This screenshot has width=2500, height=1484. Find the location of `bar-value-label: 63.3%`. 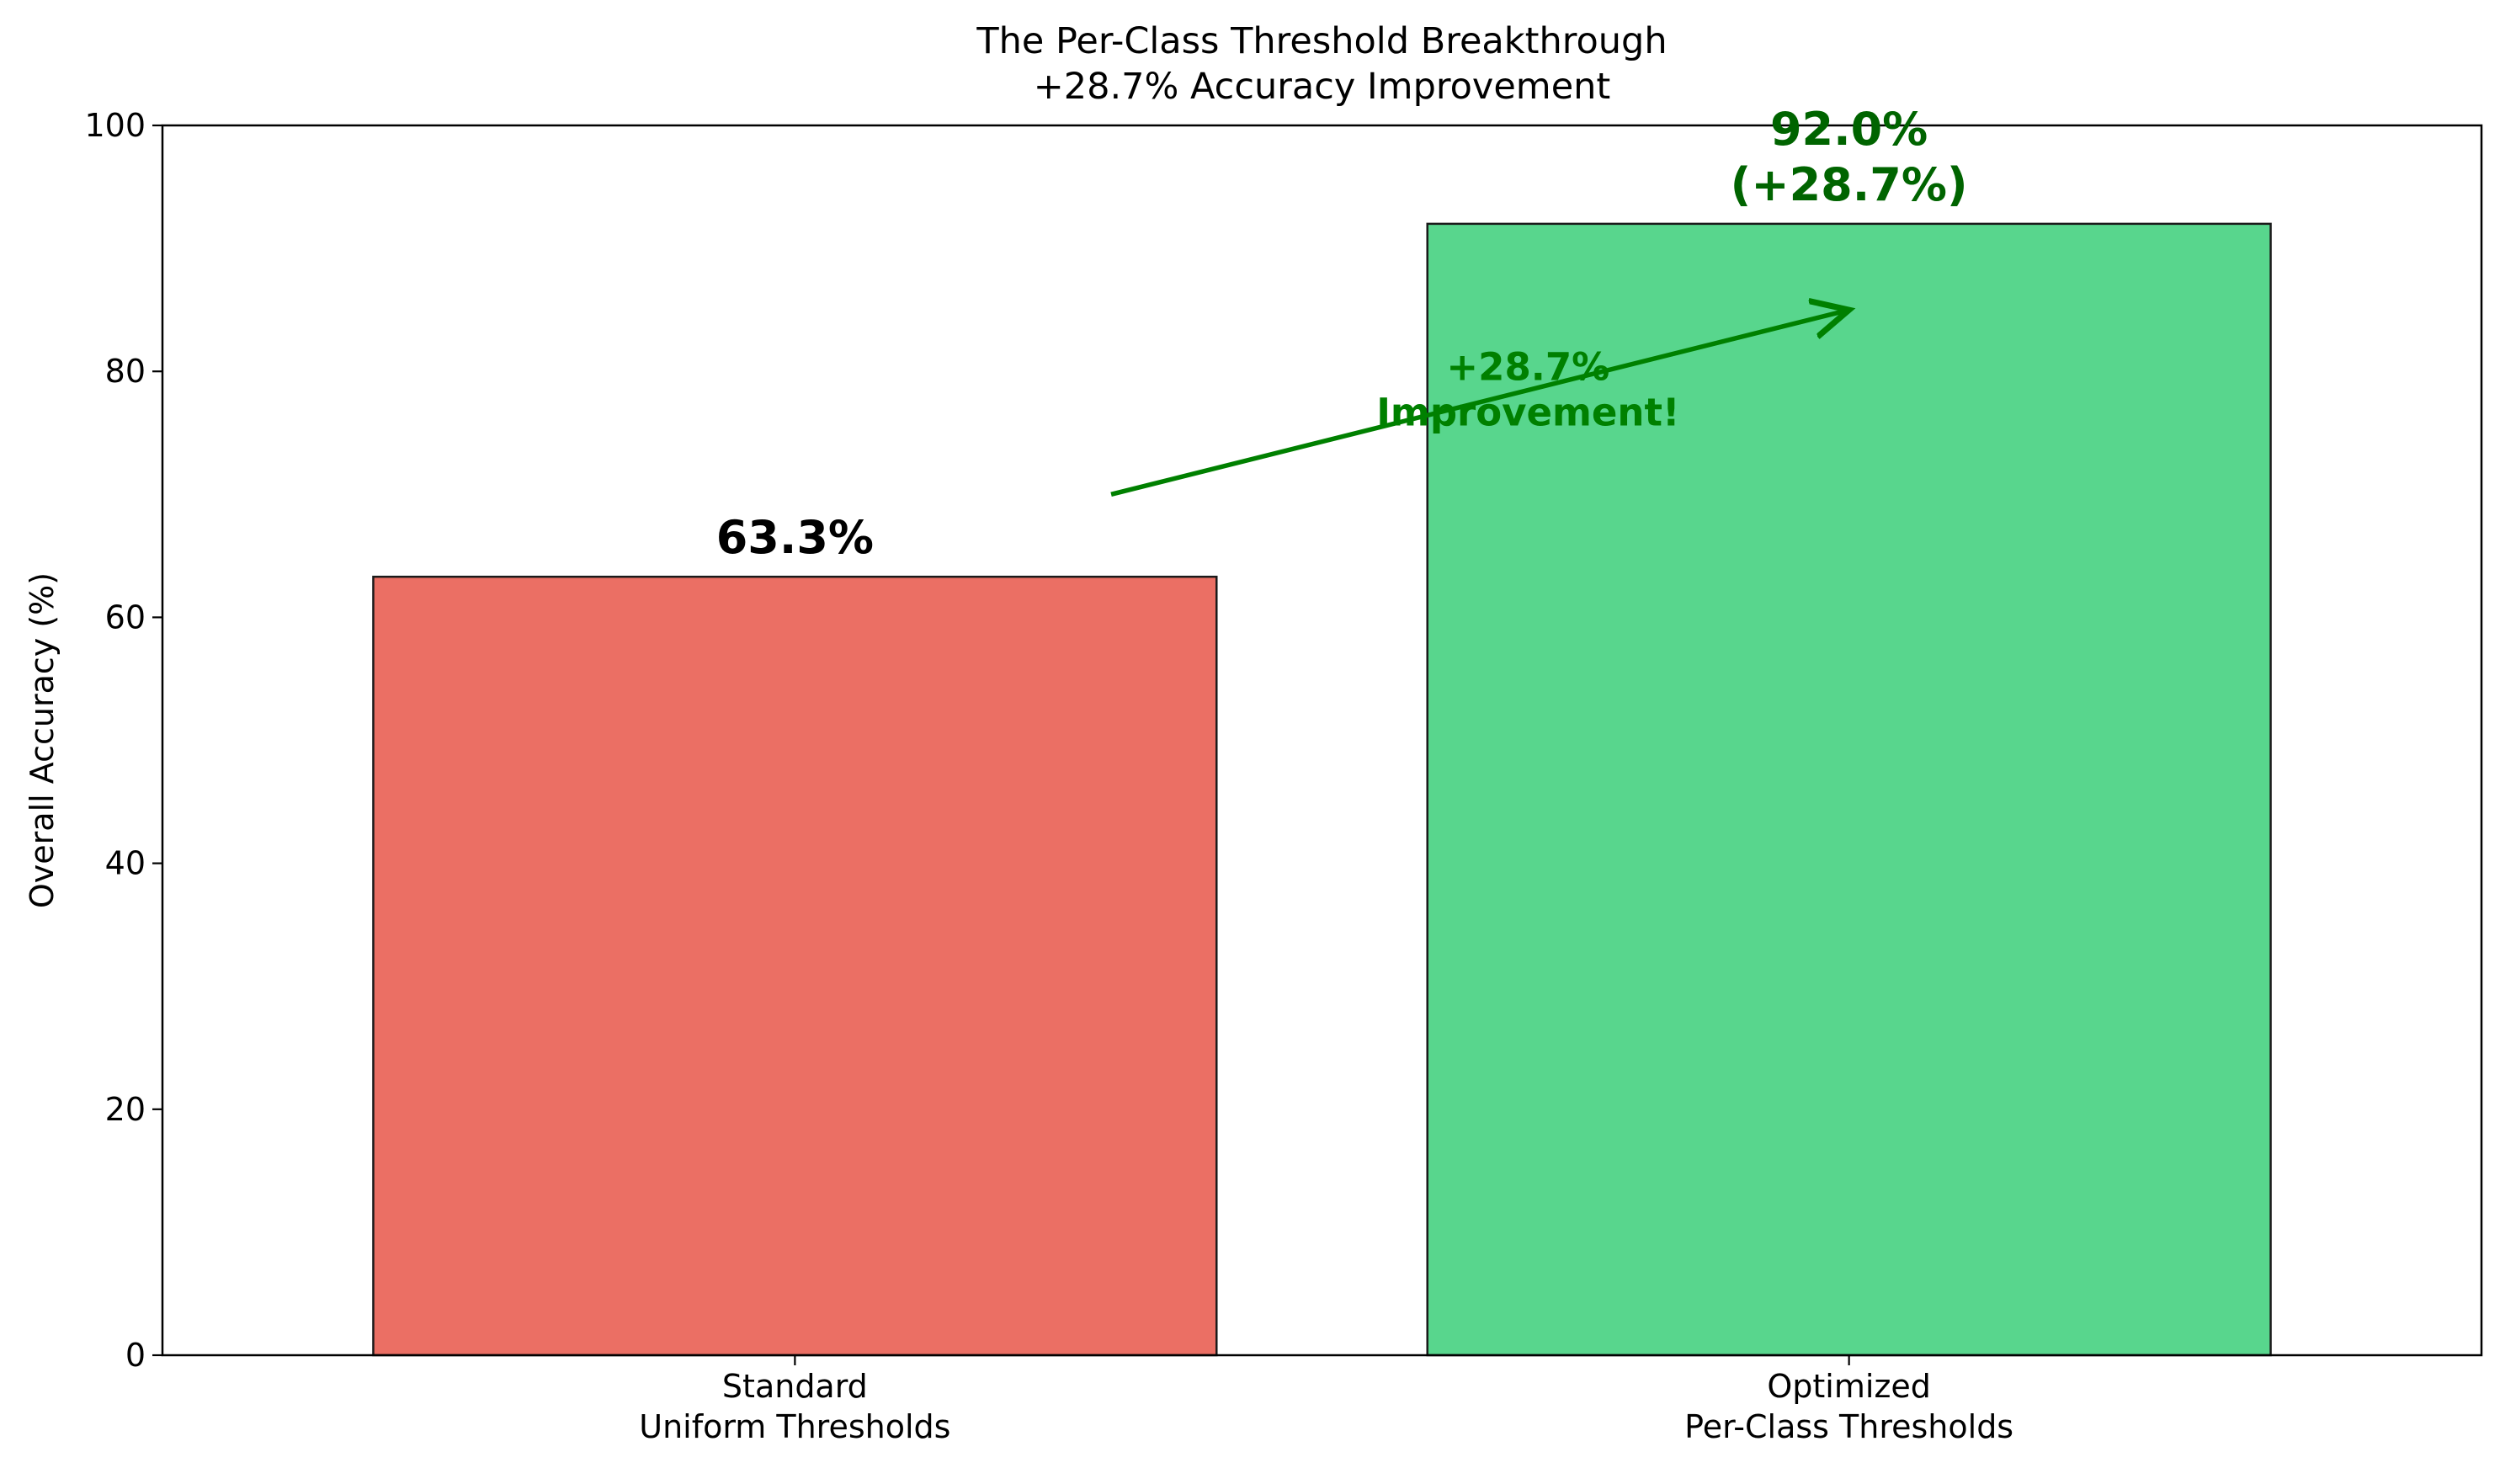

bar-value-label: 63.3% is located at coordinates (795, 537).